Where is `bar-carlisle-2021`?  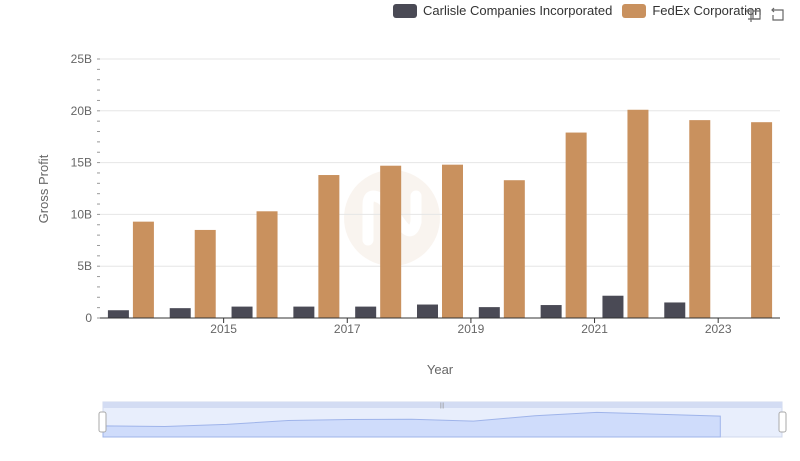 bar-carlisle-2021 is located at coordinates (551, 311).